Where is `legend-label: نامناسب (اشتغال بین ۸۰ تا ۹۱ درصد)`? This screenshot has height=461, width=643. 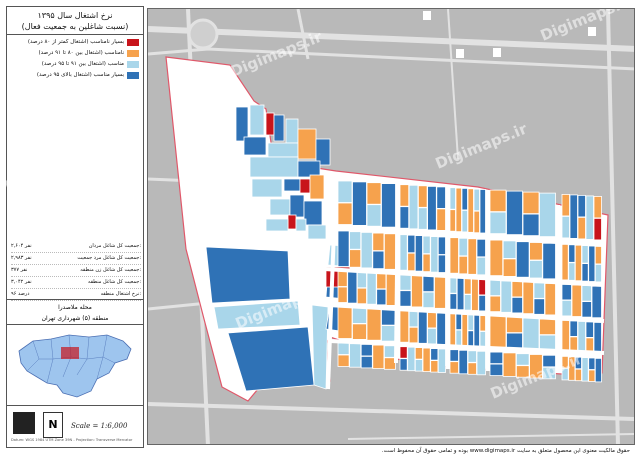
legend-label: نامناسب (اشتغال بین ۸۰ تا ۹۱ درصد) is located at coordinates (81, 53).